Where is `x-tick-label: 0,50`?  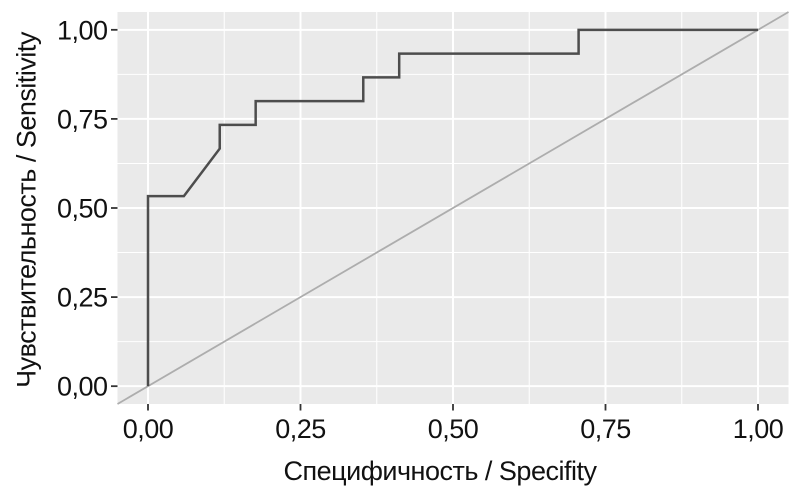 x-tick-label: 0,50 is located at coordinates (453, 429).